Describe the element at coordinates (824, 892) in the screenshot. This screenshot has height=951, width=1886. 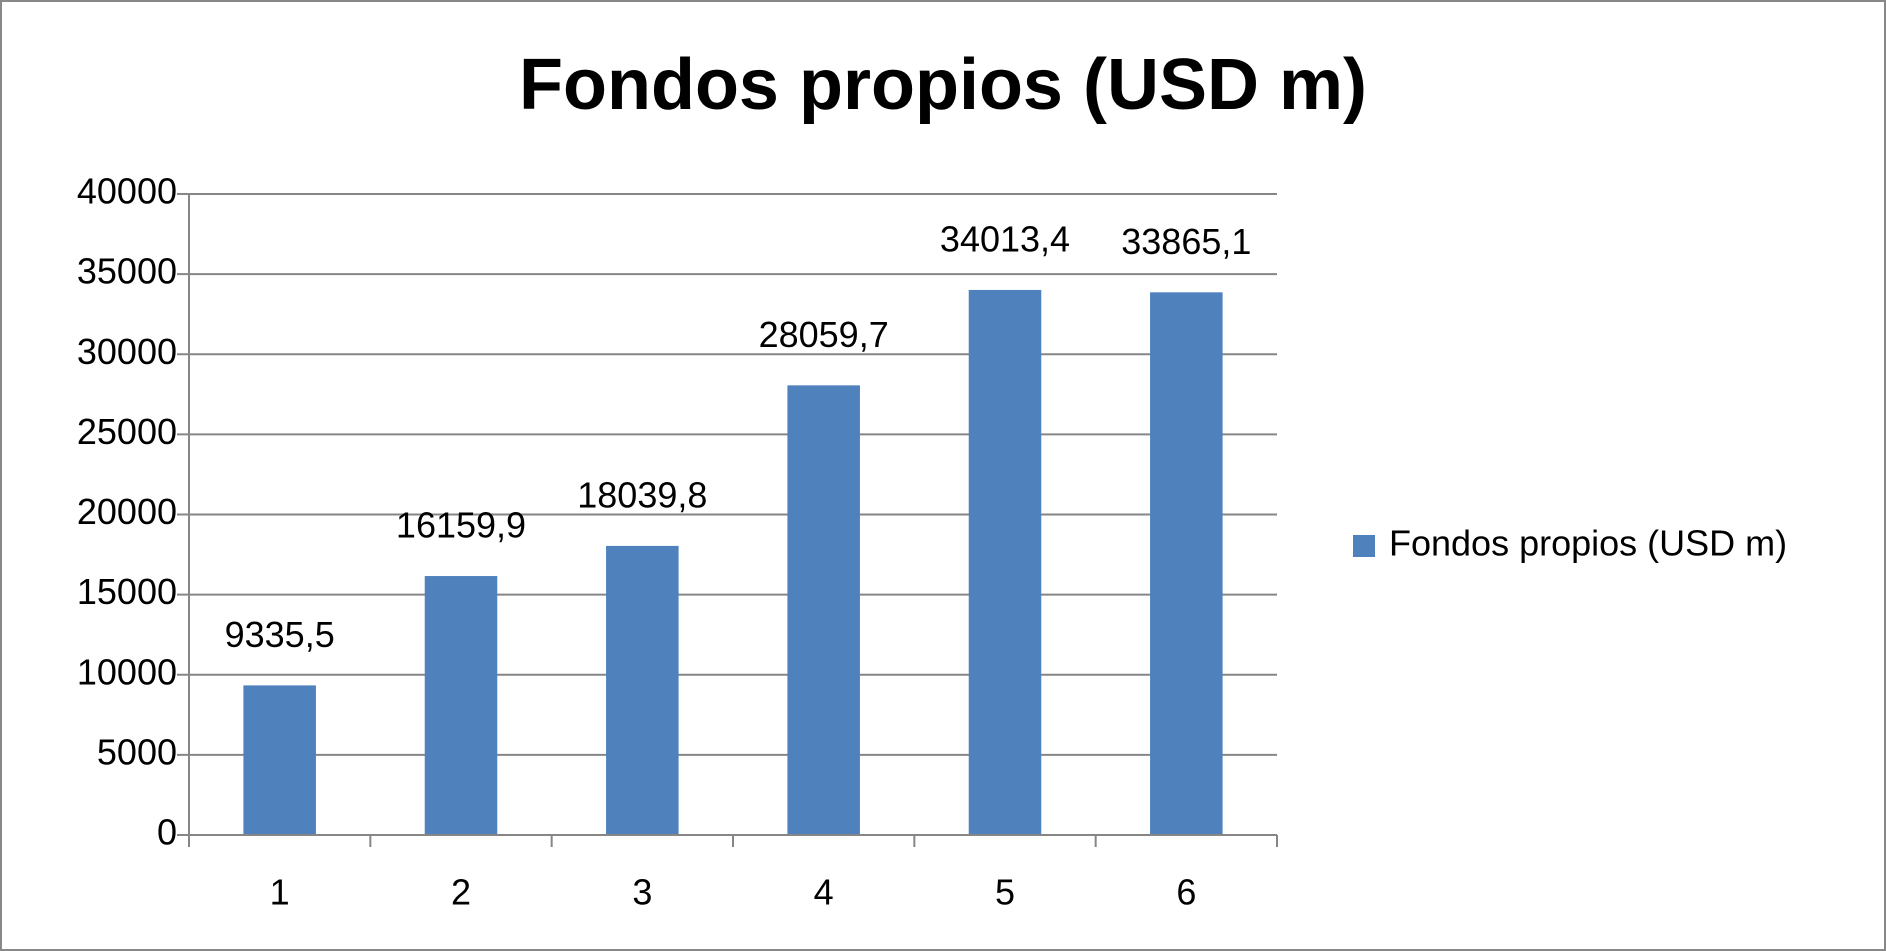
I see `x-tick-label: 4` at that location.